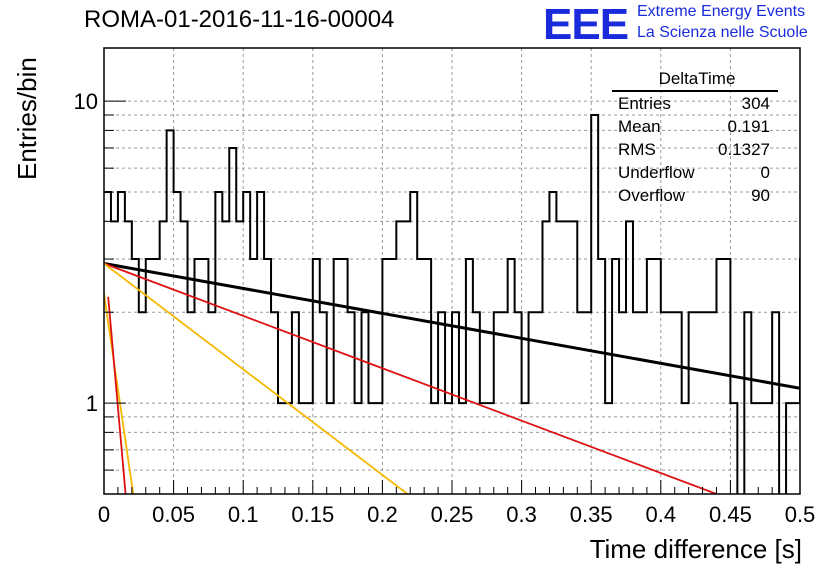 The image size is (836, 572). What do you see at coordinates (521, 514) in the screenshot?
I see `x-tick-label: 0.3` at bounding box center [521, 514].